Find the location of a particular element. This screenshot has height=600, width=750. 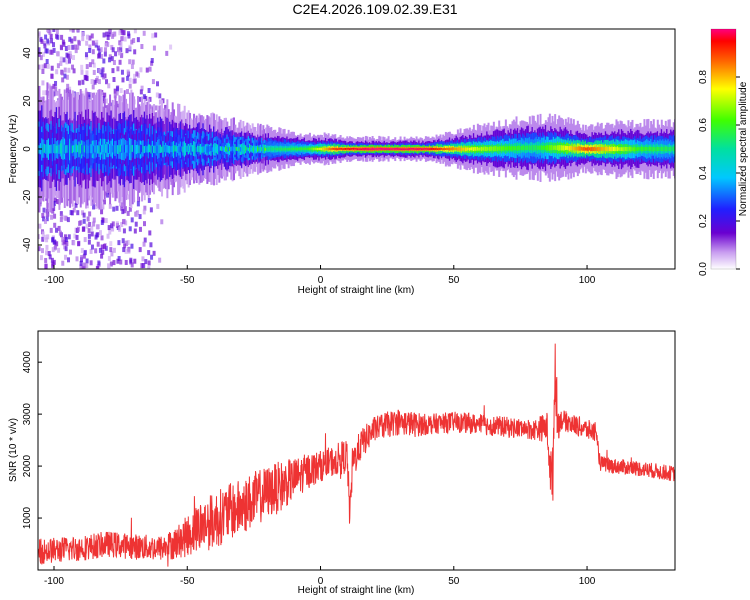

snr-x-label: Height of straight line (km) is located at coordinates (356, 590).